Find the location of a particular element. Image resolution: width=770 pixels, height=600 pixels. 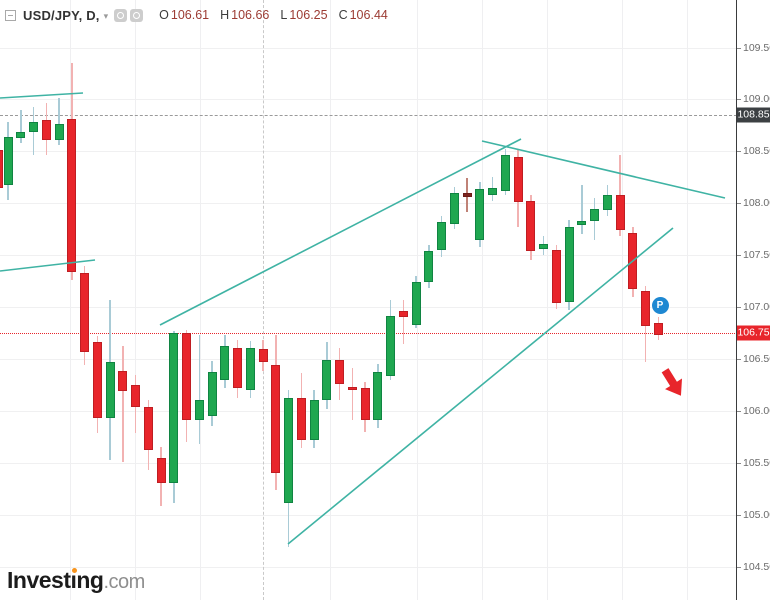

axis-badge-108.85: 108.85 is located at coordinates (753, 115).